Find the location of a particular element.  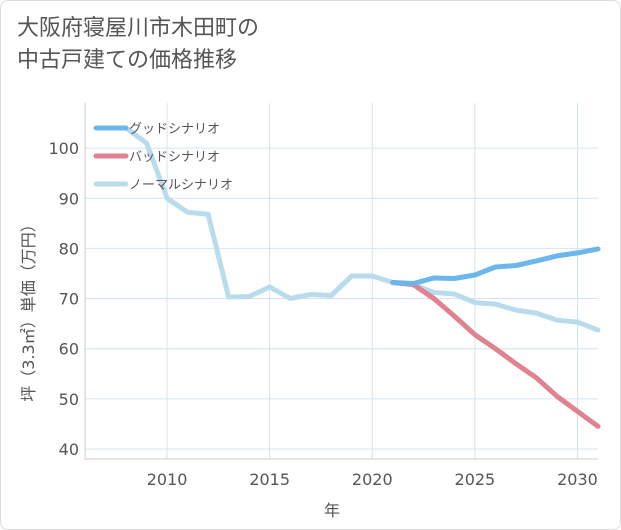

chart-title-line-1: 大阪府寝屋川市木田町の is located at coordinates (138, 28).